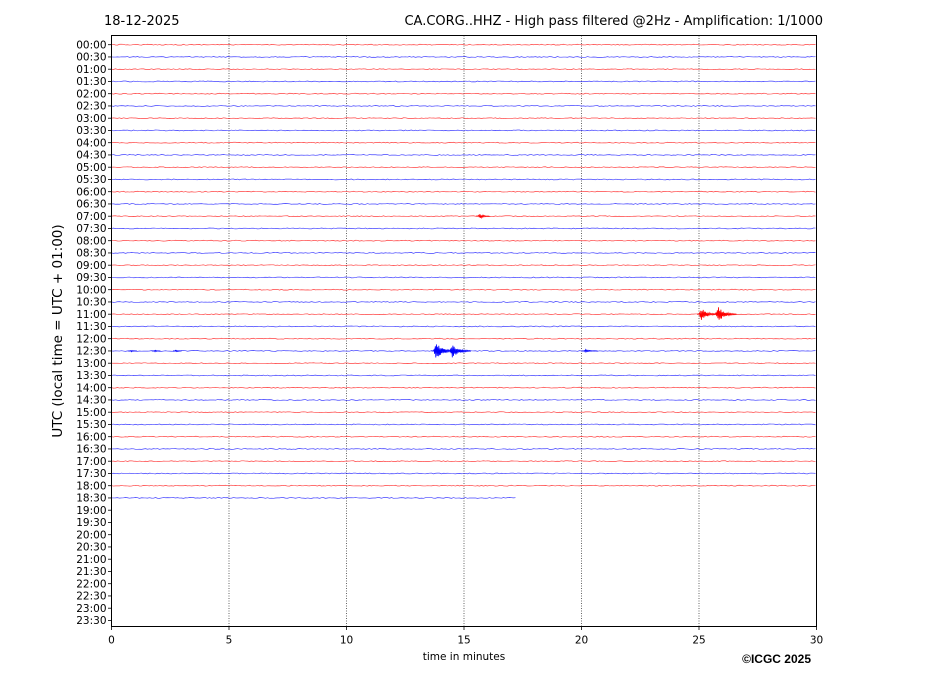  Describe the element at coordinates (91, 70) in the screenshot. I see `y-tick-label: 01:00` at that location.